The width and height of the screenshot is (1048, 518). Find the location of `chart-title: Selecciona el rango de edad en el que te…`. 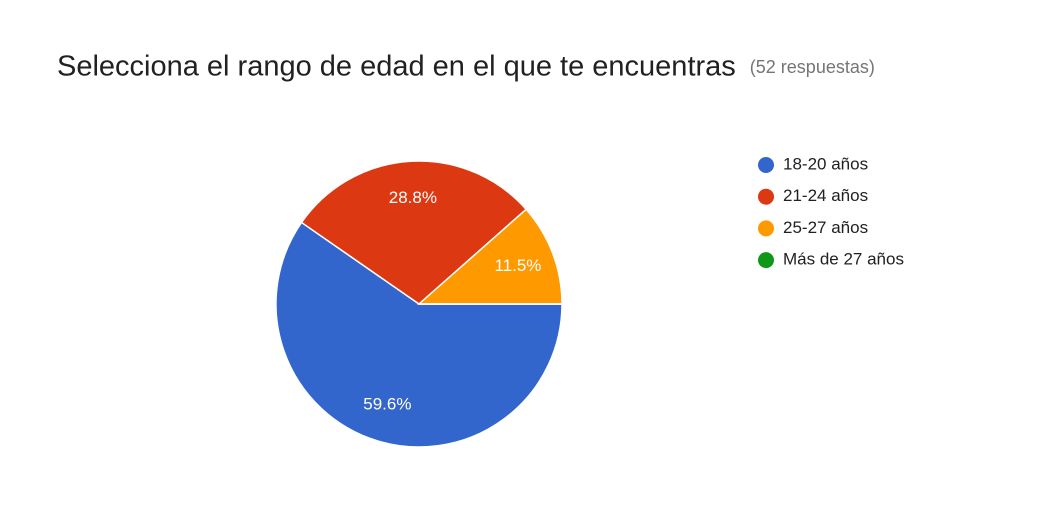

chart-title: Selecciona el rango de edad en el que te… is located at coordinates (396, 67).